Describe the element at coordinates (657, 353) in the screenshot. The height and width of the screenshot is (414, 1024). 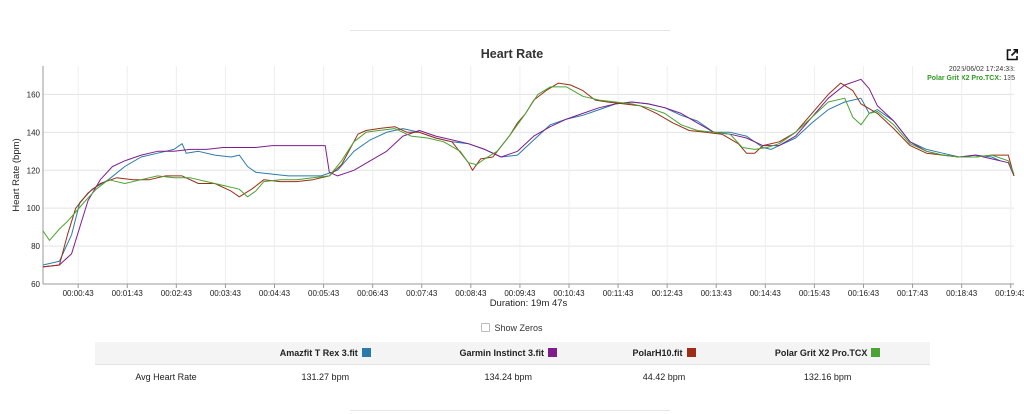
I see `column-name: PolarH10.fit` at that location.